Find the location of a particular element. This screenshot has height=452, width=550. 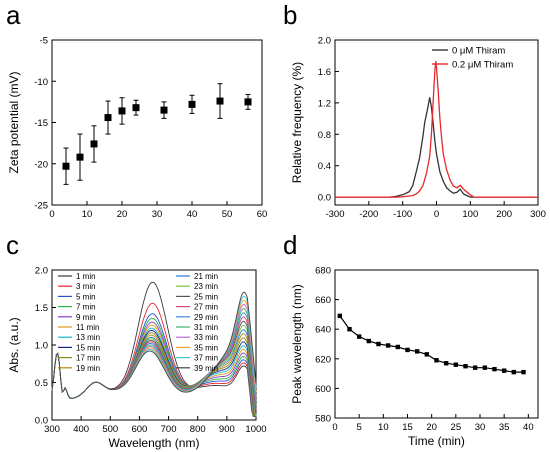

legend-label: 33 min is located at coordinates (206, 337).